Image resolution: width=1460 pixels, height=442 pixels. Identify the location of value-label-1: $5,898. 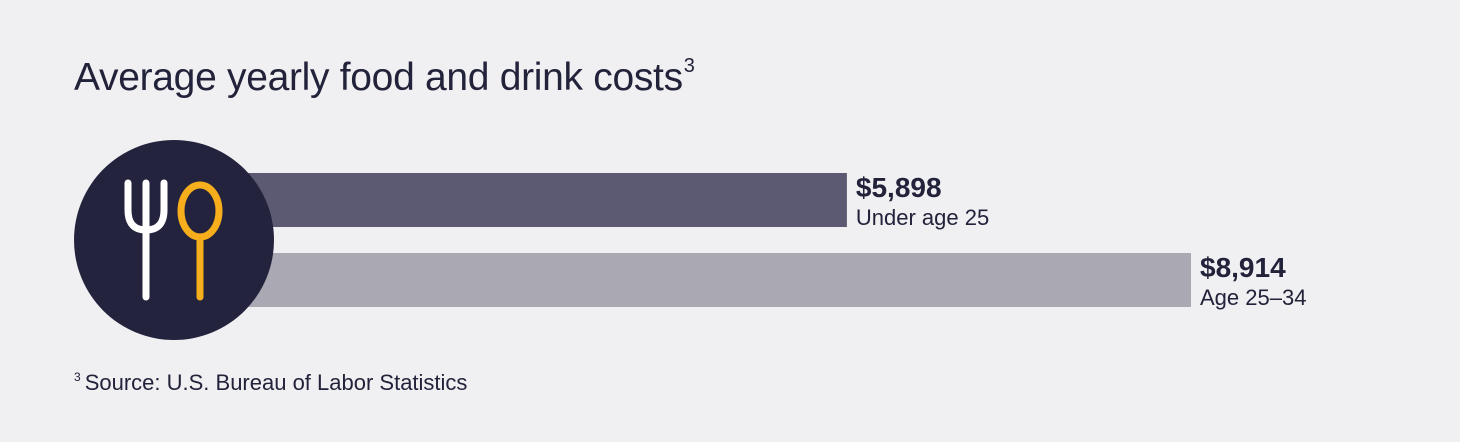
(899, 187).